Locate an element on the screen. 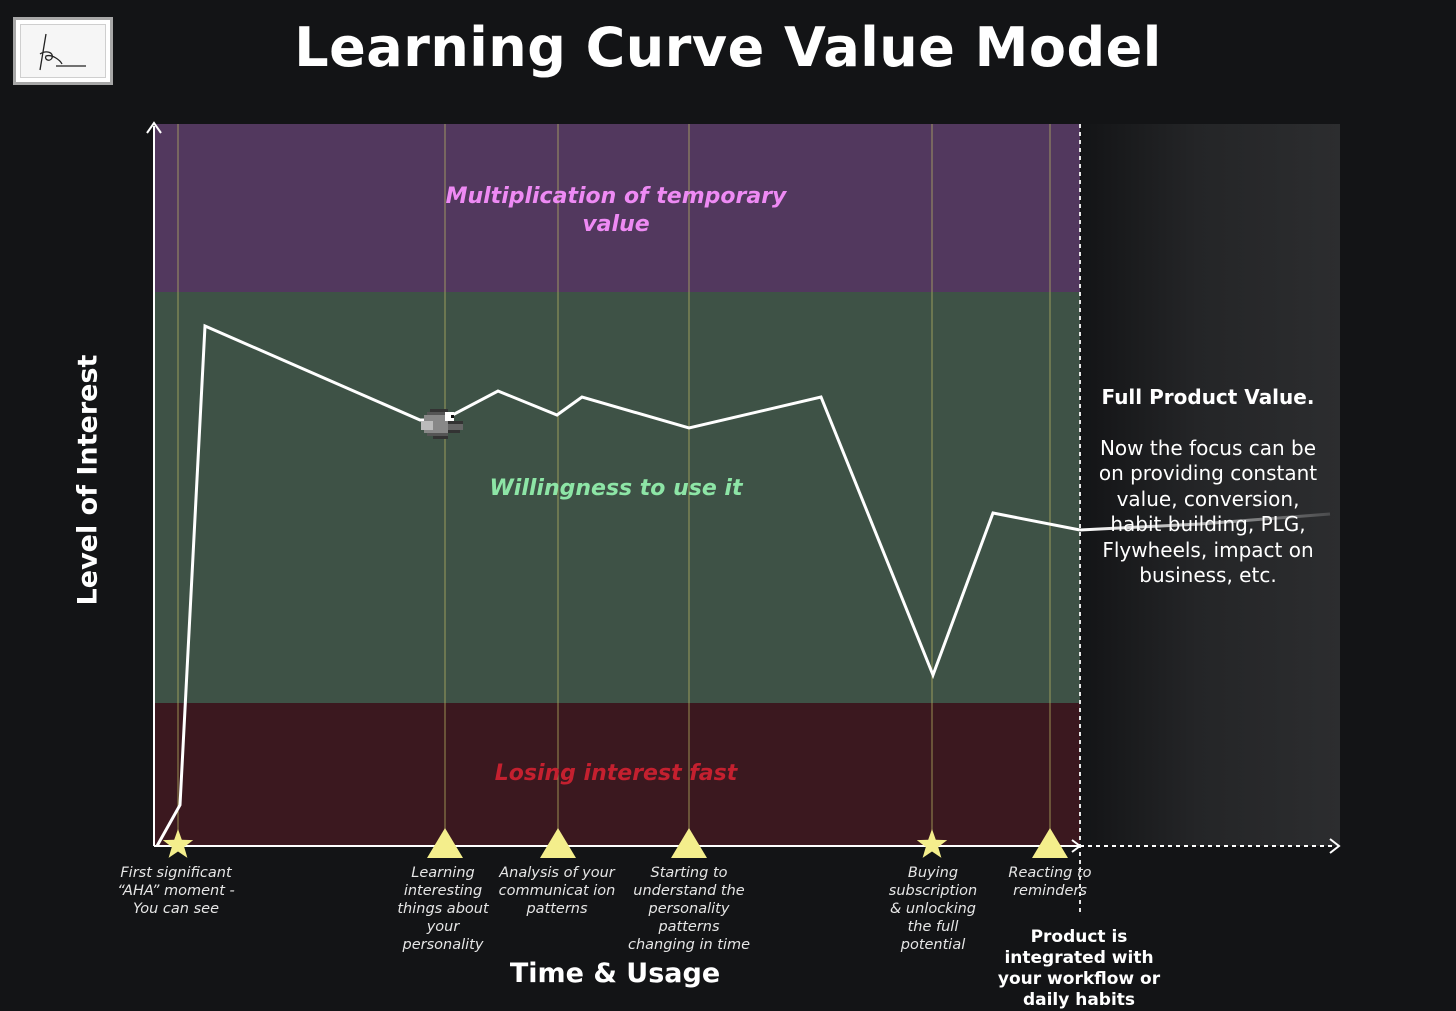  zone-bottom-band is located at coordinates (617, 774).